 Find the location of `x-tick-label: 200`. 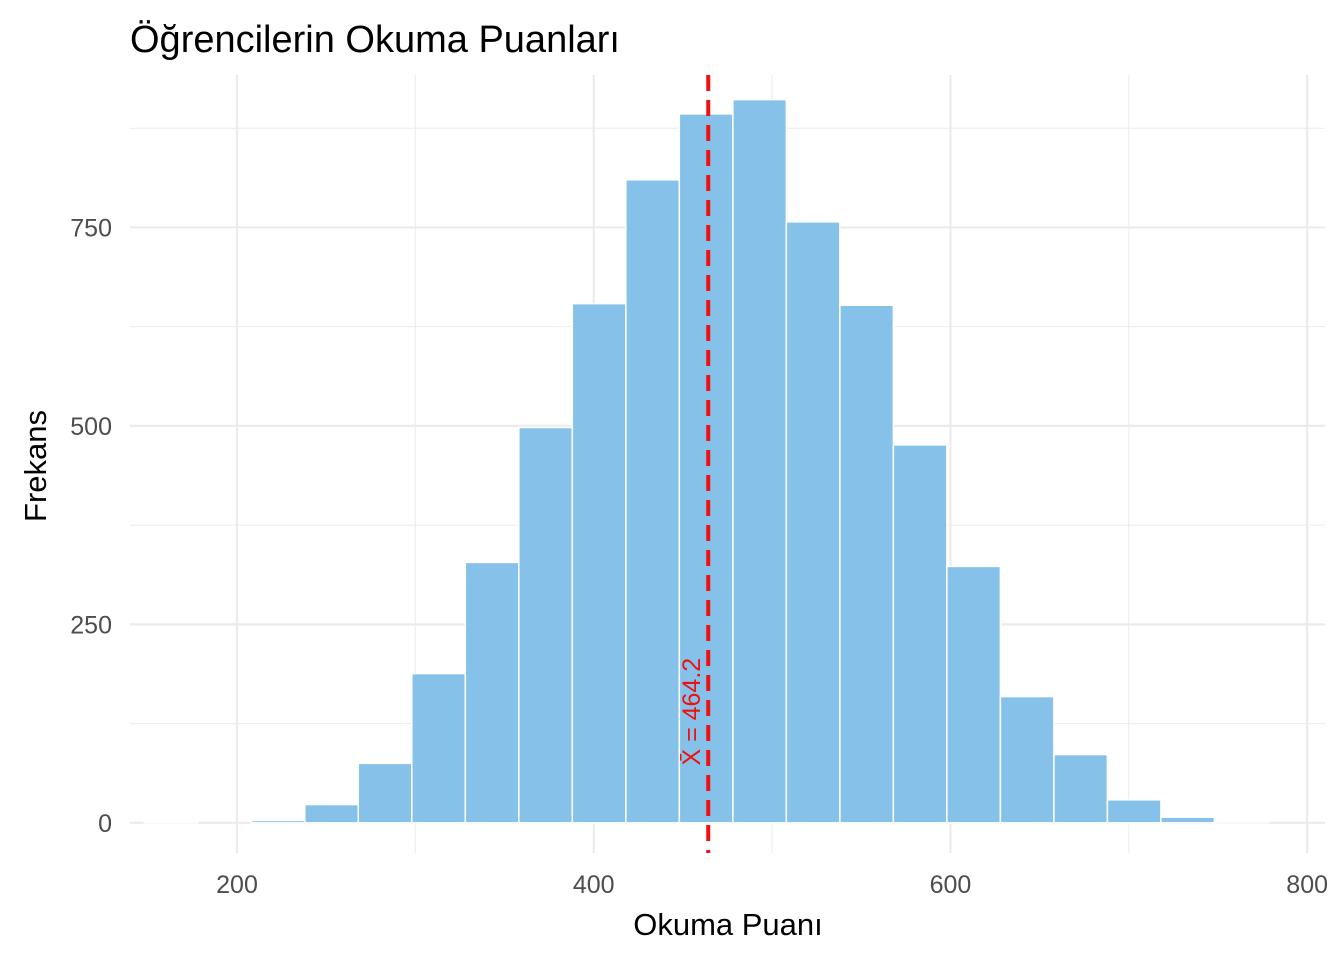

x-tick-label: 200 is located at coordinates (237, 885).